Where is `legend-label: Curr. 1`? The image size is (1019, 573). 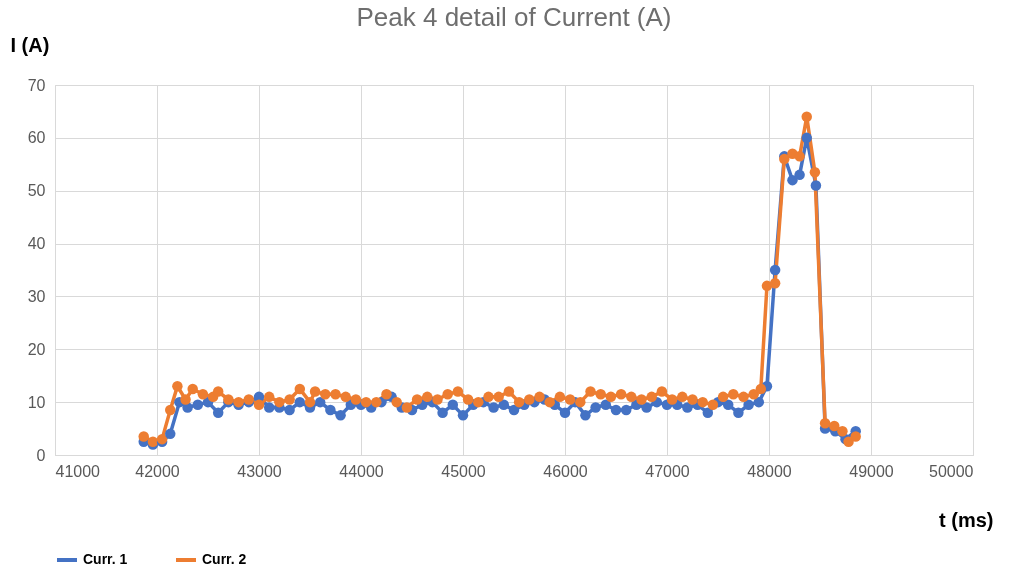 legend-label: Curr. 1 is located at coordinates (105, 559).